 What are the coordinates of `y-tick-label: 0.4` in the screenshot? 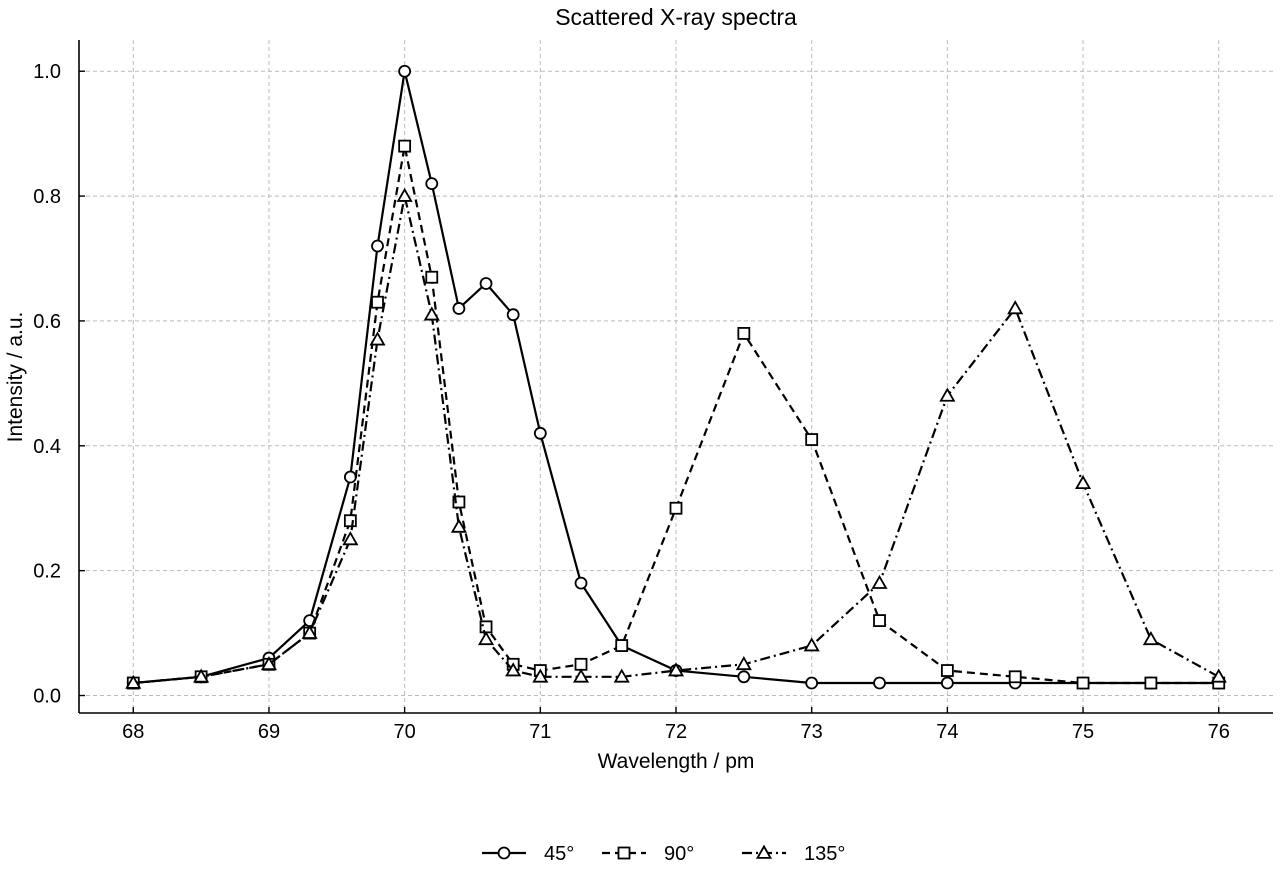 It's located at (47, 447).